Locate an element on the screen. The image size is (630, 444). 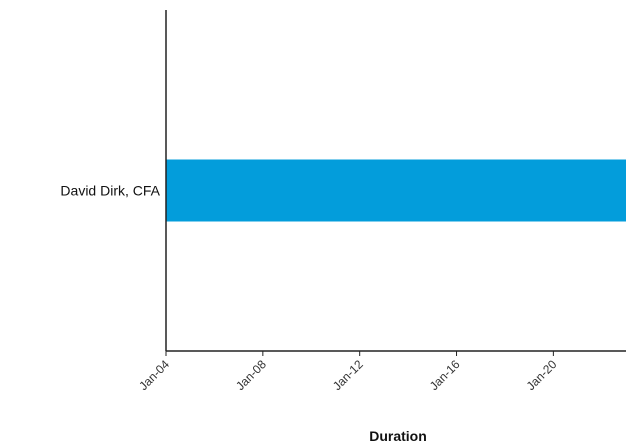
x-tick-layer: Jan-04 Jan-08 Jan-12 Jan-16 Jan-20 is located at coordinates (348, 372).